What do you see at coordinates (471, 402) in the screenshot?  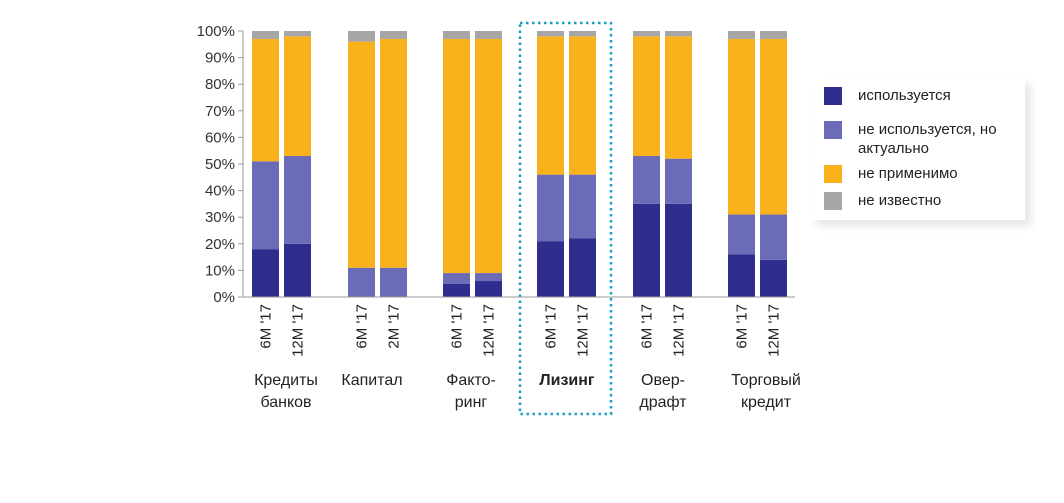 I see `group-label-line: ринг` at bounding box center [471, 402].